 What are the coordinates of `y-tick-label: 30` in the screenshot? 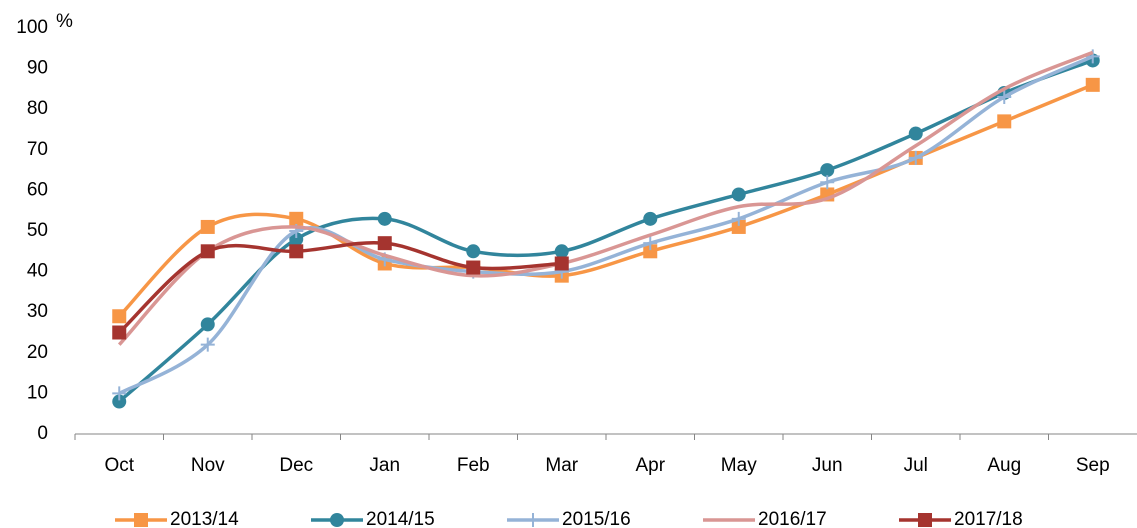 It's located at (37, 311).